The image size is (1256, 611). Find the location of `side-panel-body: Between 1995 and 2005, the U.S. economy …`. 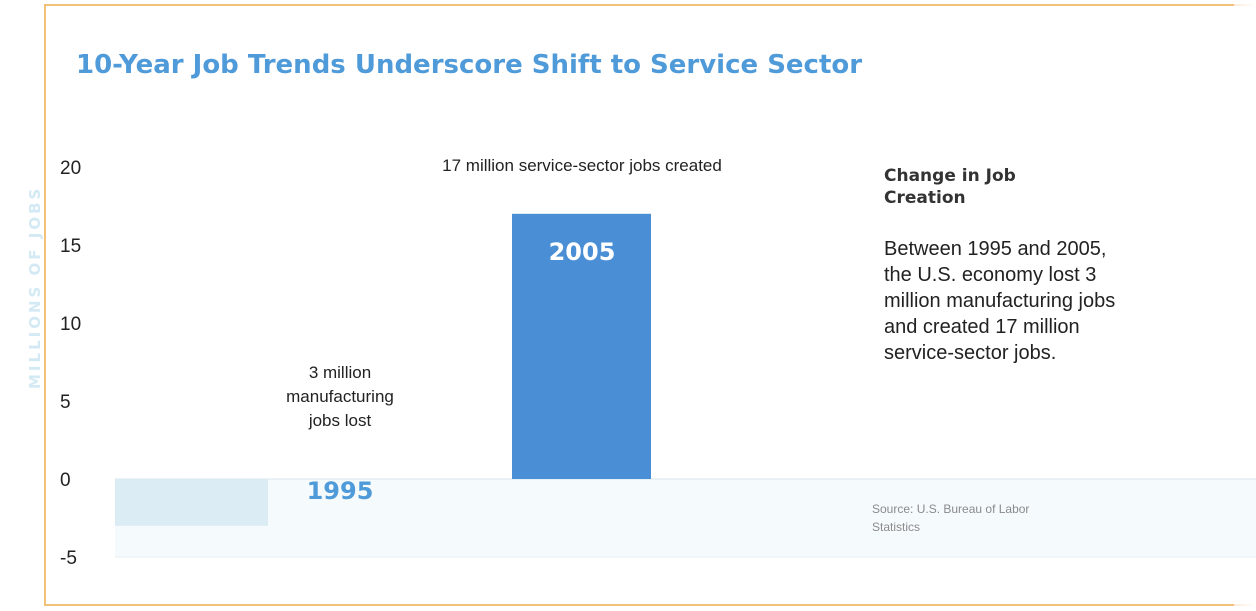

side-panel-body: Between 1995 and 2005, the U.S. economy … is located at coordinates (1000, 301).